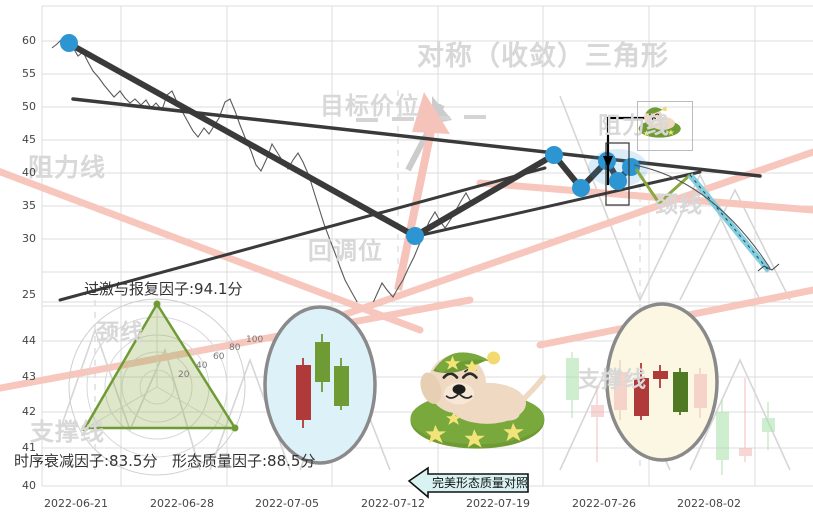  What do you see at coordinates (184, 375) in the screenshot?
I see `radar-scale-20: 20` at bounding box center [184, 375].